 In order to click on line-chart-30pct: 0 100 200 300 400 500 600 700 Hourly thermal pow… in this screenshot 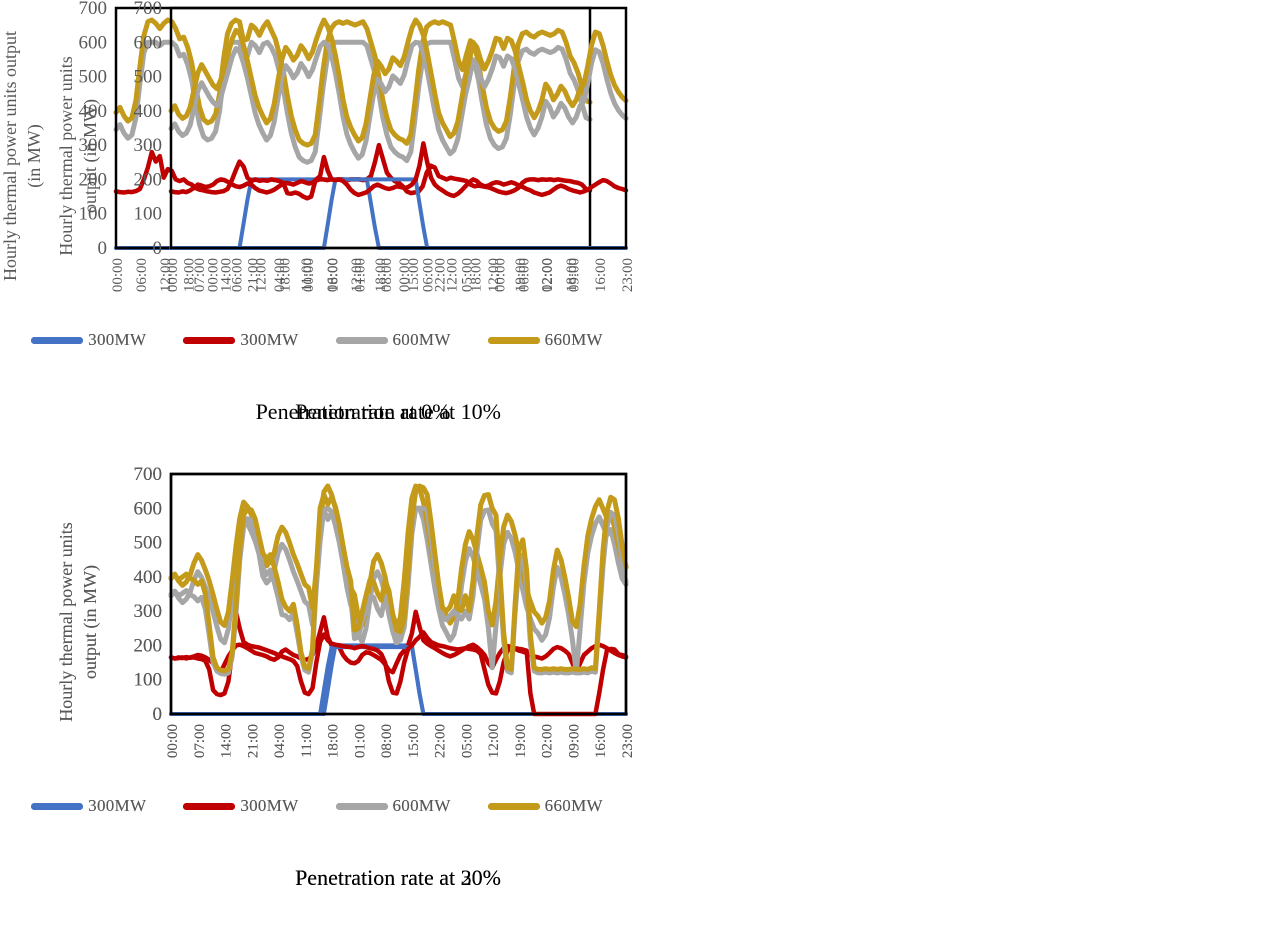, I will do `click(345, 612)`.